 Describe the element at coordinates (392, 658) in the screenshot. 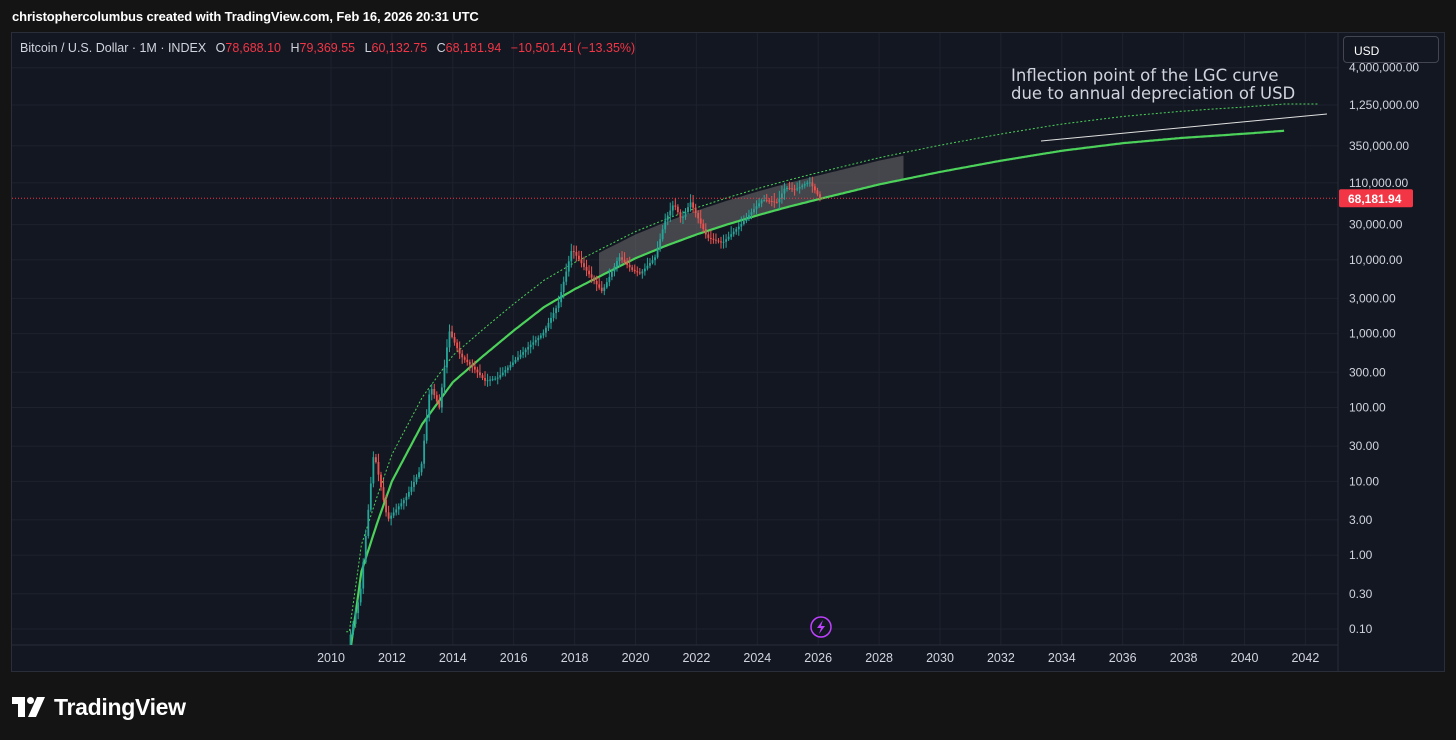

I see `x-tick-label: 2012` at that location.